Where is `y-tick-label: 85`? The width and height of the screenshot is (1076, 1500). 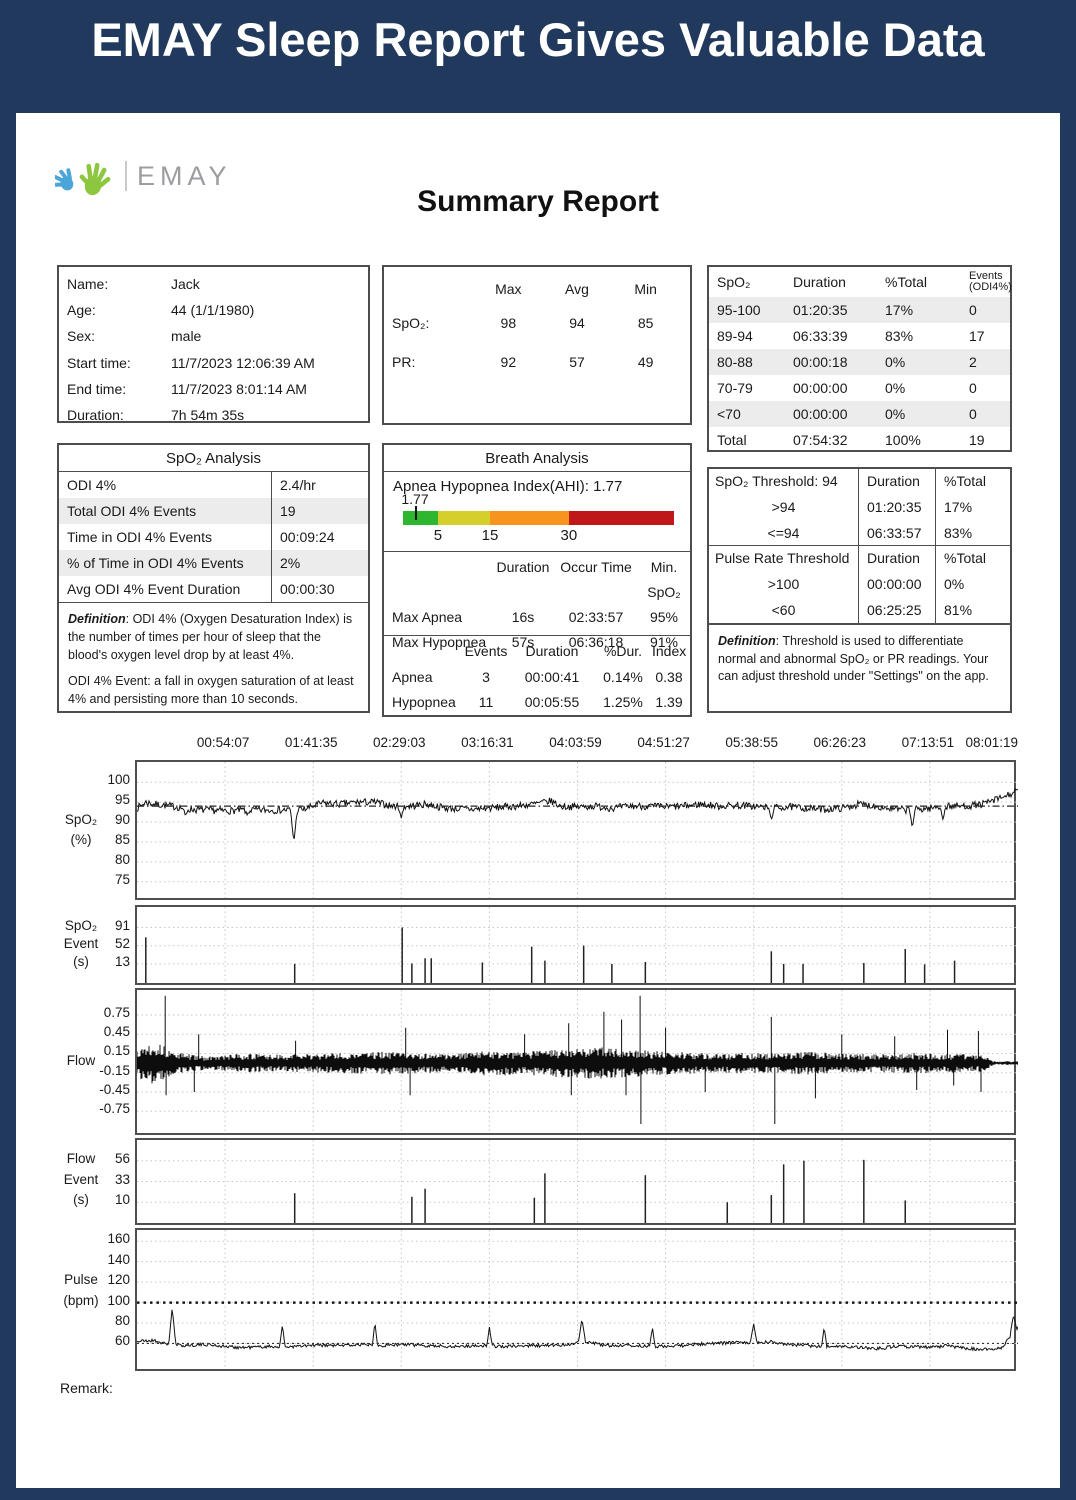 y-tick-label: 85 is located at coordinates (122, 839).